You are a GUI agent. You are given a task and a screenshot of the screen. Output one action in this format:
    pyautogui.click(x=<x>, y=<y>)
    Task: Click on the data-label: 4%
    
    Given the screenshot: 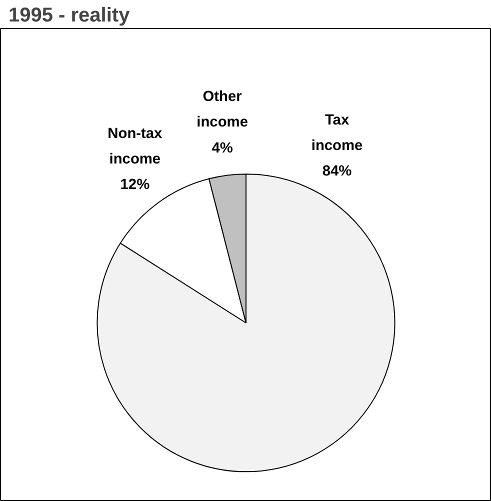 What is the action you would take?
    pyautogui.click(x=222, y=148)
    